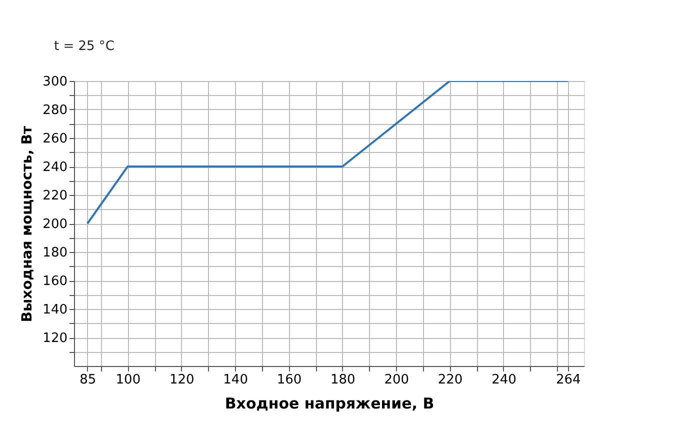  What do you see at coordinates (55, 167) in the screenshot?
I see `y-tick-label: 240` at bounding box center [55, 167].